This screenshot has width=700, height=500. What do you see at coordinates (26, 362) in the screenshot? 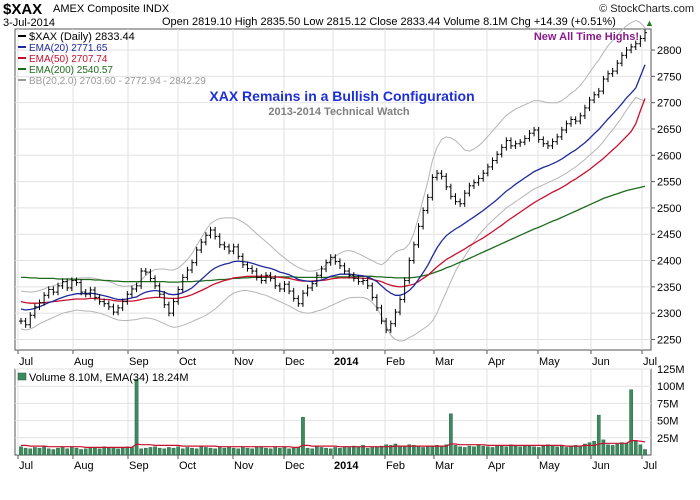
I see `price-x-tick-label: Jul` at bounding box center [26, 362].